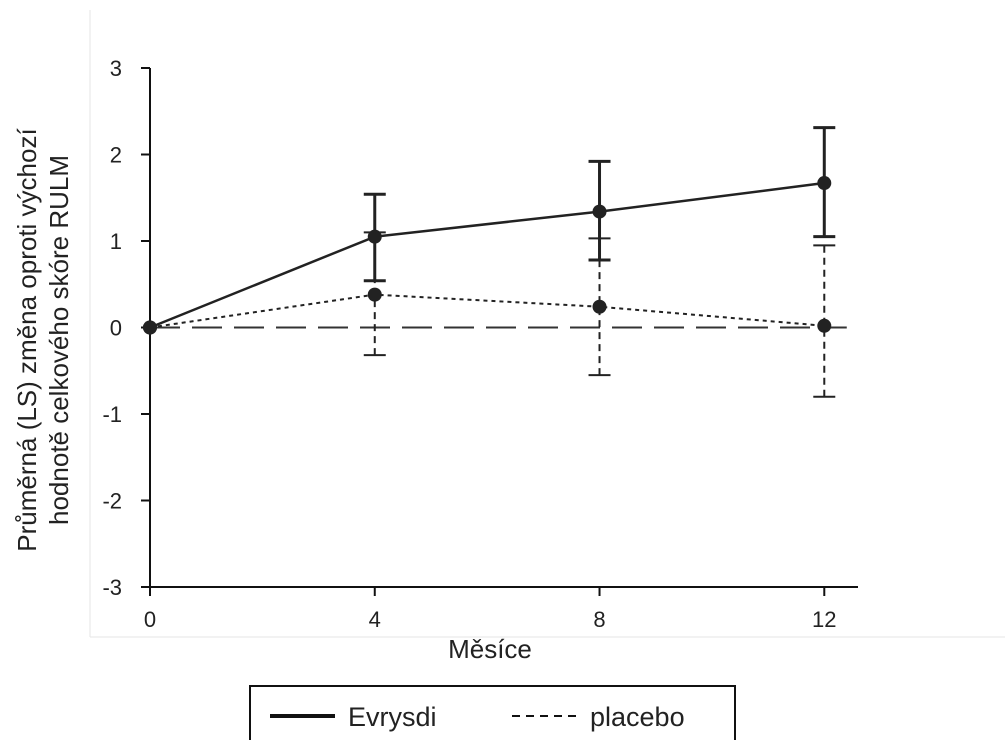  Describe the element at coordinates (59, 340) in the screenshot. I see `y-axis-label-line-2: hodnotě celkového skóre RULM` at that location.